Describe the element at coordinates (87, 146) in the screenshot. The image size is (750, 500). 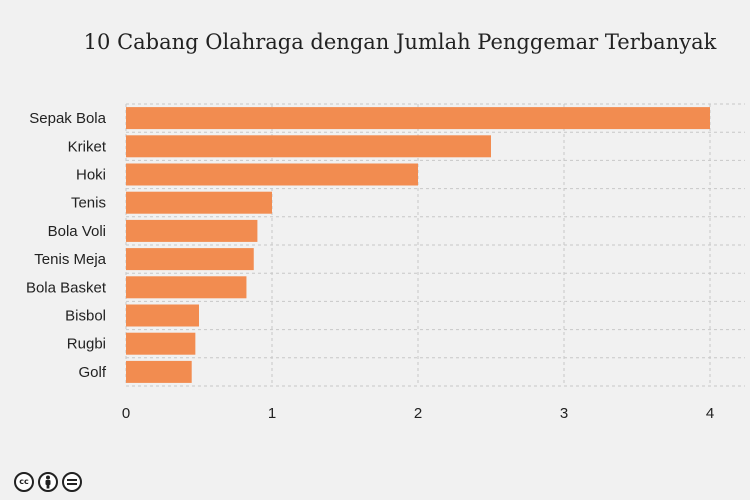
I see `category-label: Kriket` at that location.